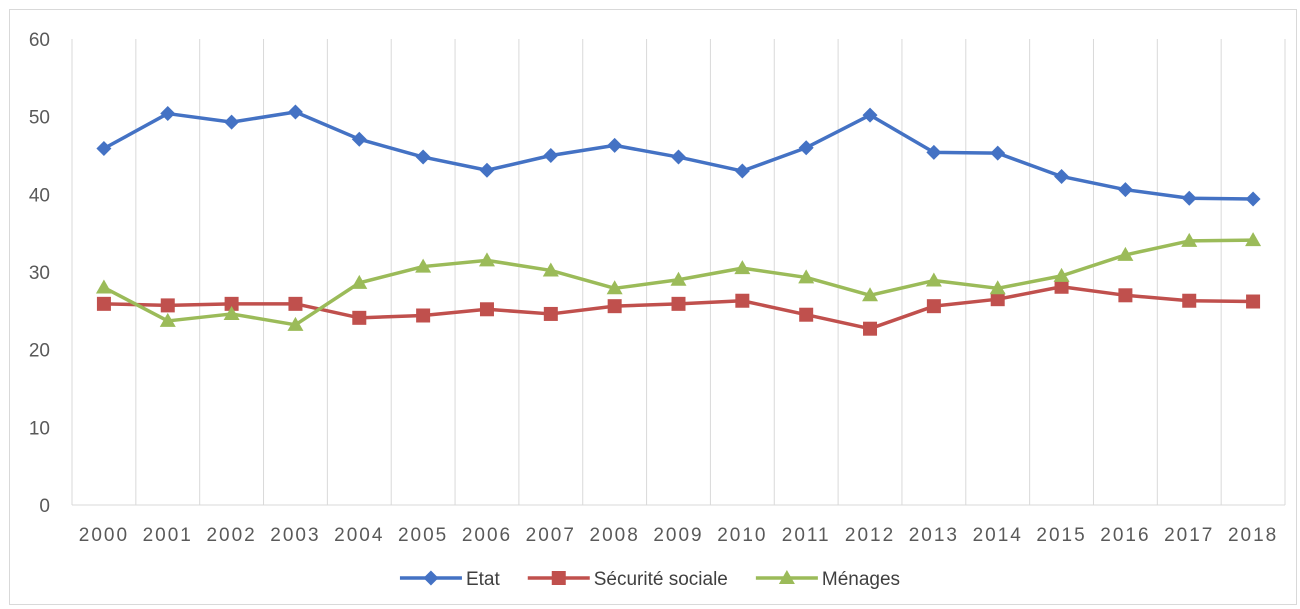 Image resolution: width=1300 pixels, height=609 pixels. I want to click on x-tick-label: 2018, so click(1253, 535).